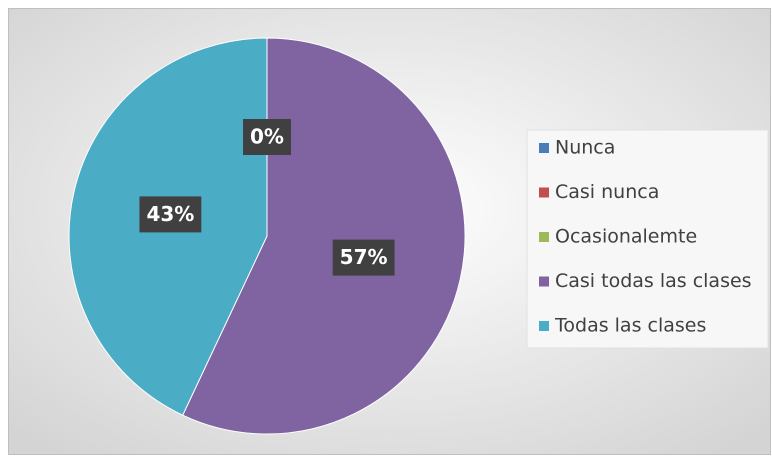 This screenshot has height=460, width=772. I want to click on value-label-group: 0%, so click(267, 137).